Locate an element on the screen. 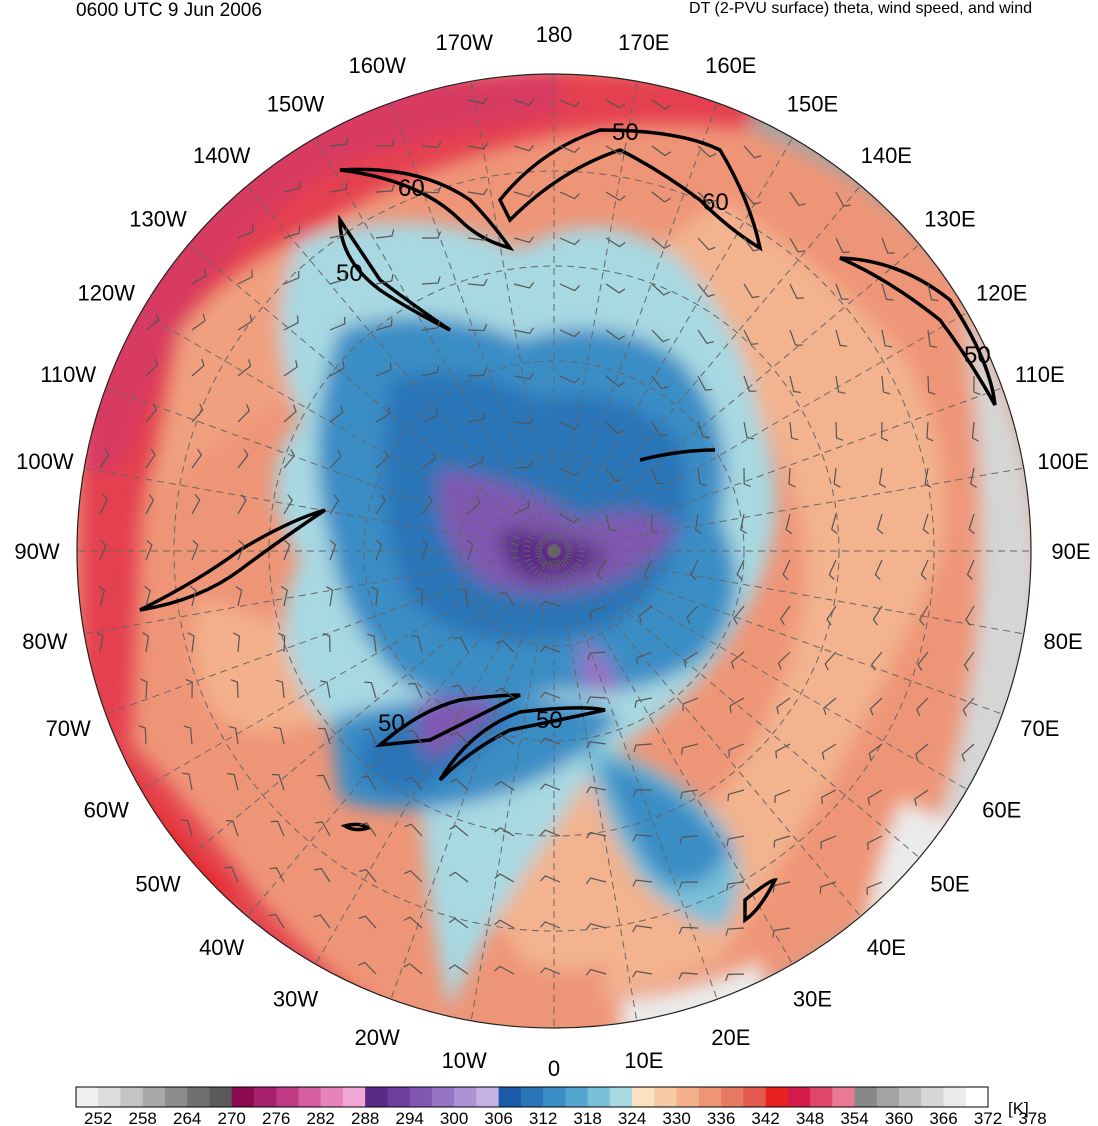 This screenshot has height=1126, width=1098. latitude-circle is located at coordinates (554, 551).